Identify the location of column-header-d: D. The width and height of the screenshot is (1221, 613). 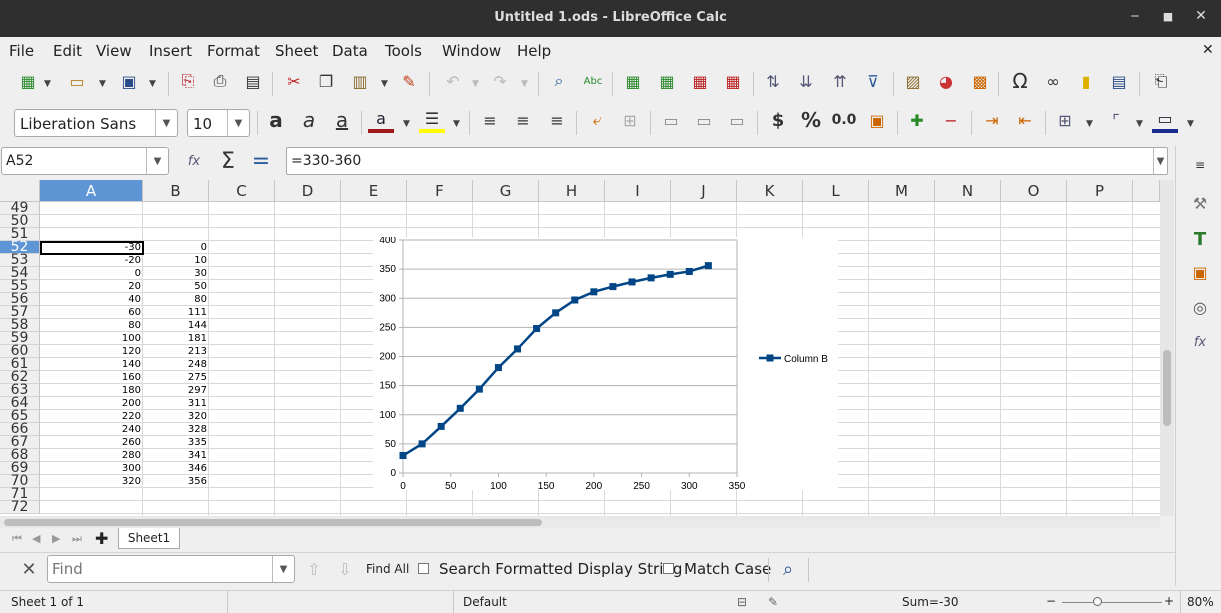
(308, 191).